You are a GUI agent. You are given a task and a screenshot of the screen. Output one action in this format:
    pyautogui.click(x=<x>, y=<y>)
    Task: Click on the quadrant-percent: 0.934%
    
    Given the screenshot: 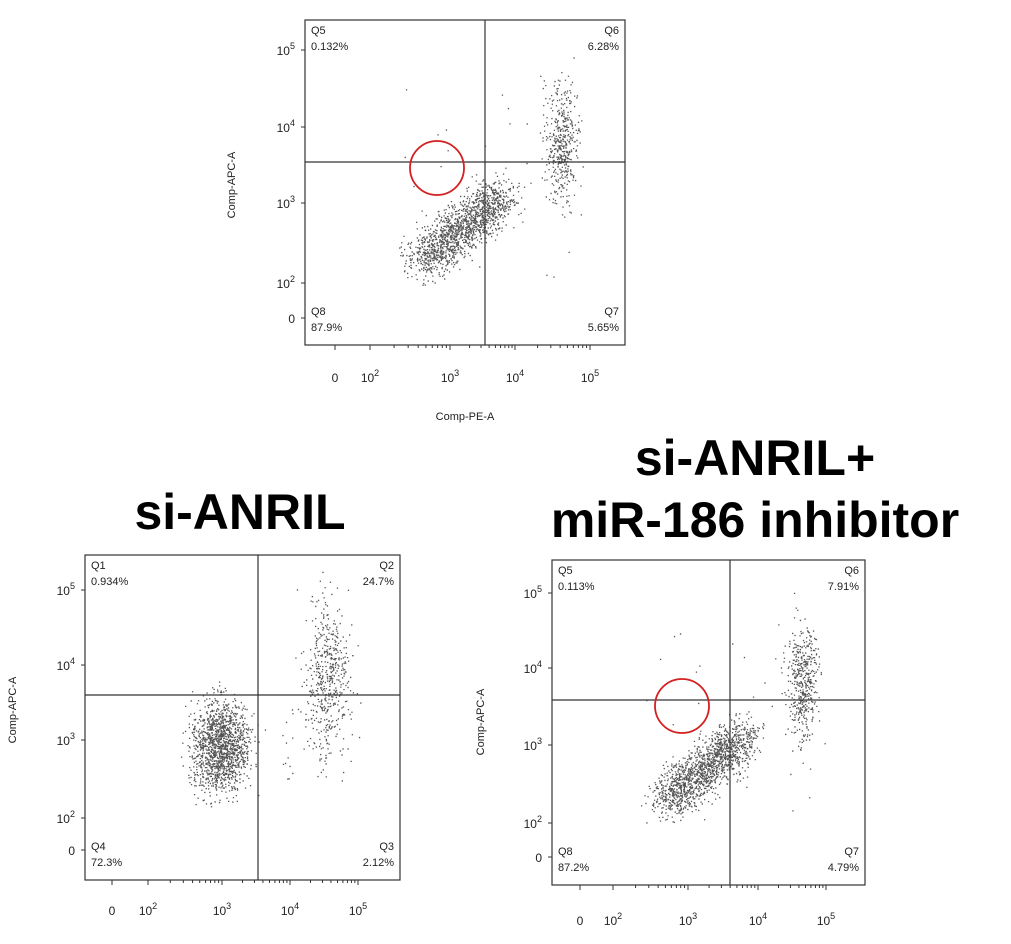 What is the action you would take?
    pyautogui.click(x=110, y=582)
    